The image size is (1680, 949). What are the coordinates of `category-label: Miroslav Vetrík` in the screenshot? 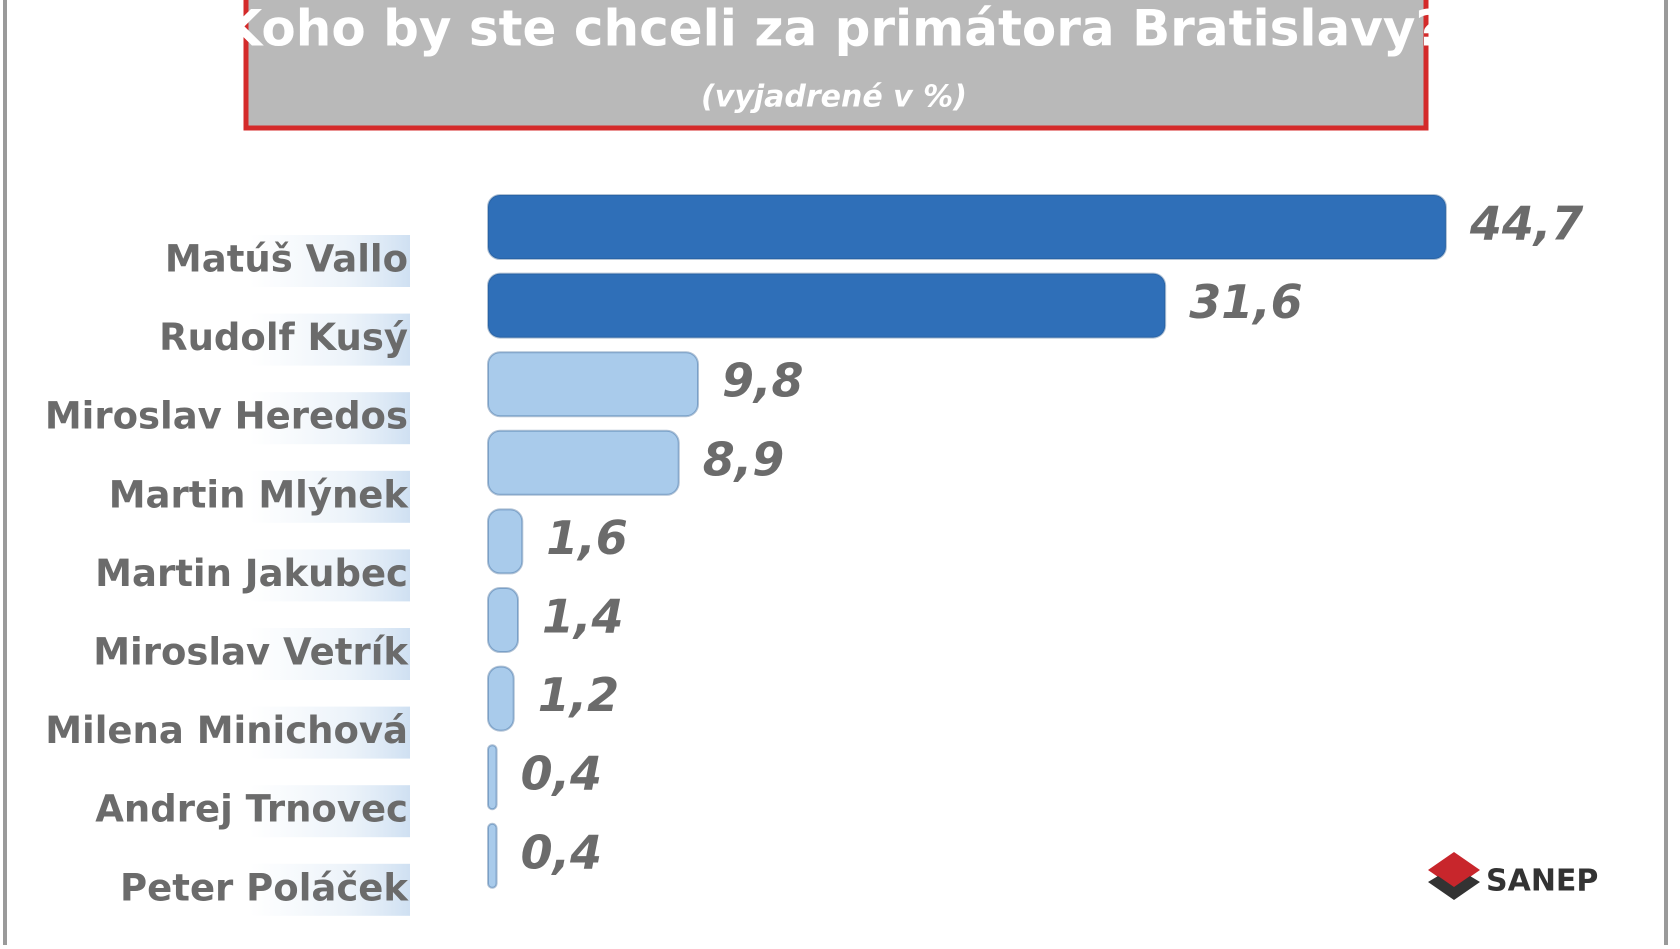 It's located at (251, 652).